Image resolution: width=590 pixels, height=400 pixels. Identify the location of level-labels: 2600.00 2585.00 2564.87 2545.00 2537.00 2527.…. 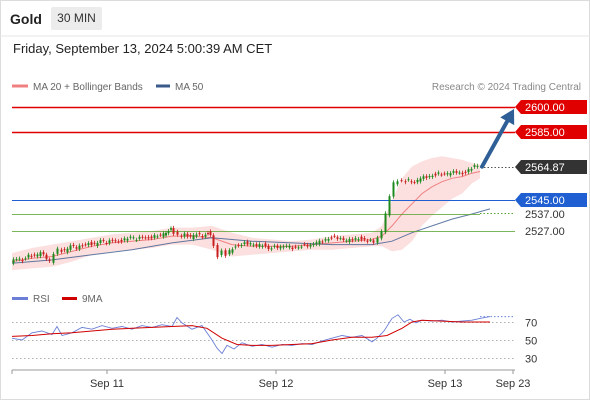
(551, 169).